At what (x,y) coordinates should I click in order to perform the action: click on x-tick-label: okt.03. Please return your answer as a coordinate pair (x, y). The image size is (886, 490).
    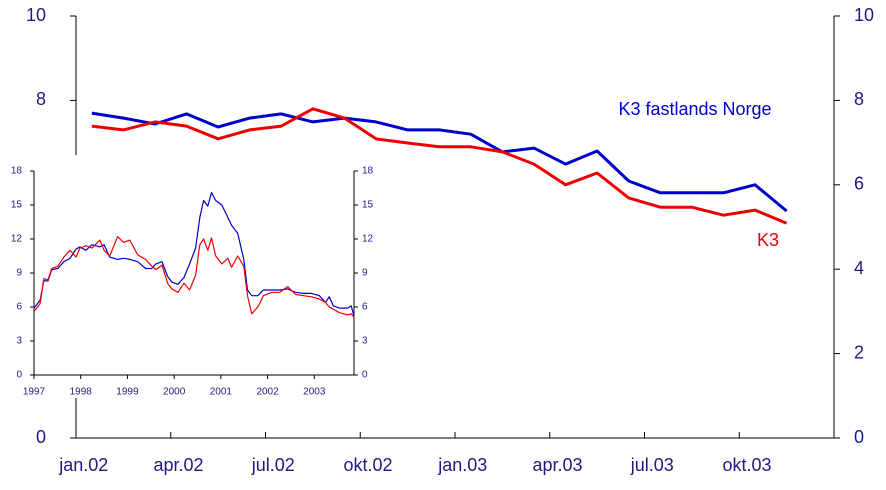
    Looking at the image, I should click on (747, 465).